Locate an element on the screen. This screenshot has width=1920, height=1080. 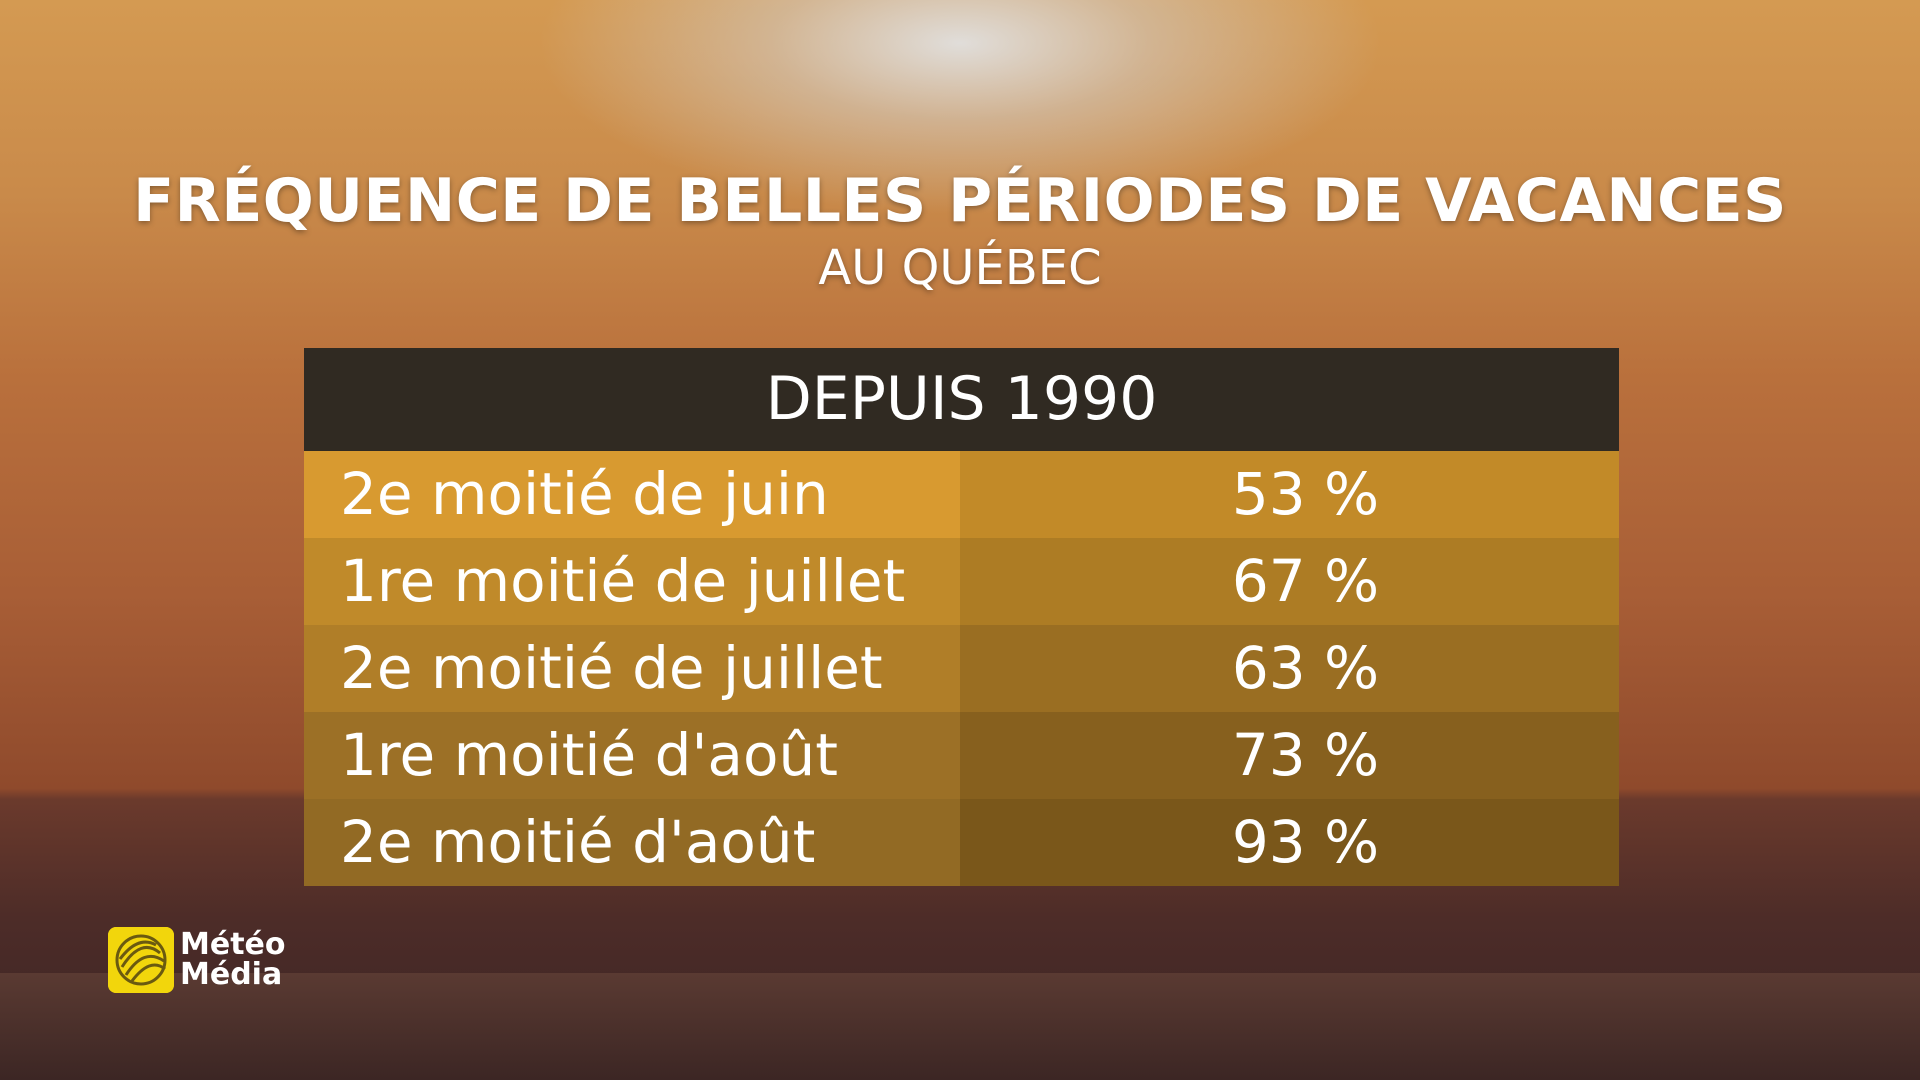
table-row: 2e moitié de juillet 63 % is located at coordinates (961, 668).